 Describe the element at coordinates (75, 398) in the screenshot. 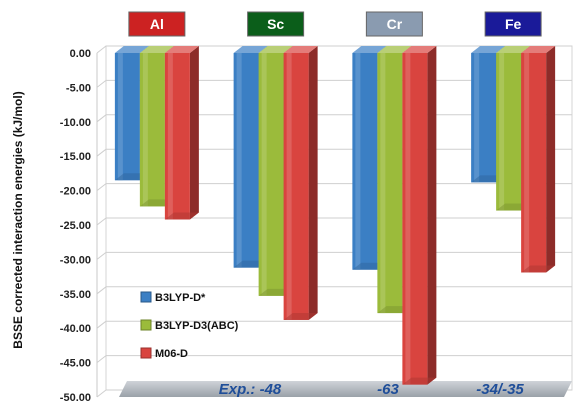

I see `y-tick-label: -50.00` at that location.